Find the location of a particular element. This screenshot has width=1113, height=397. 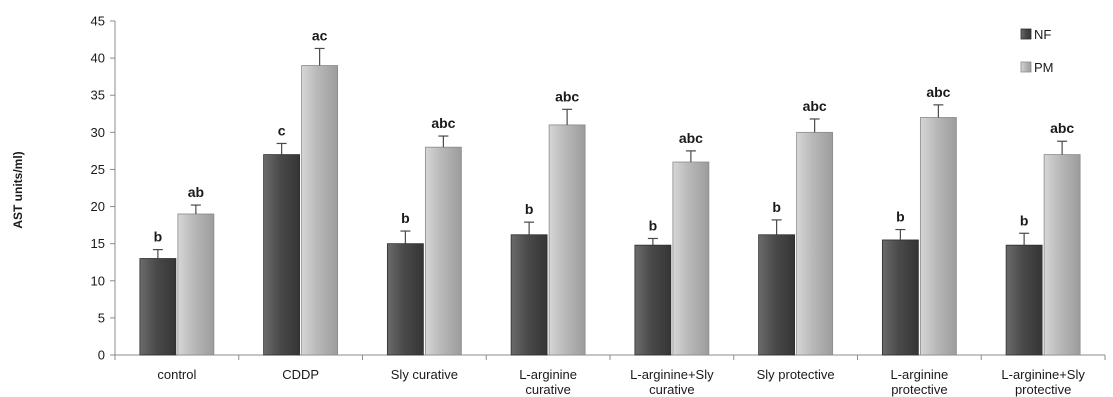

y-tick-label: 10 is located at coordinates (98, 280).